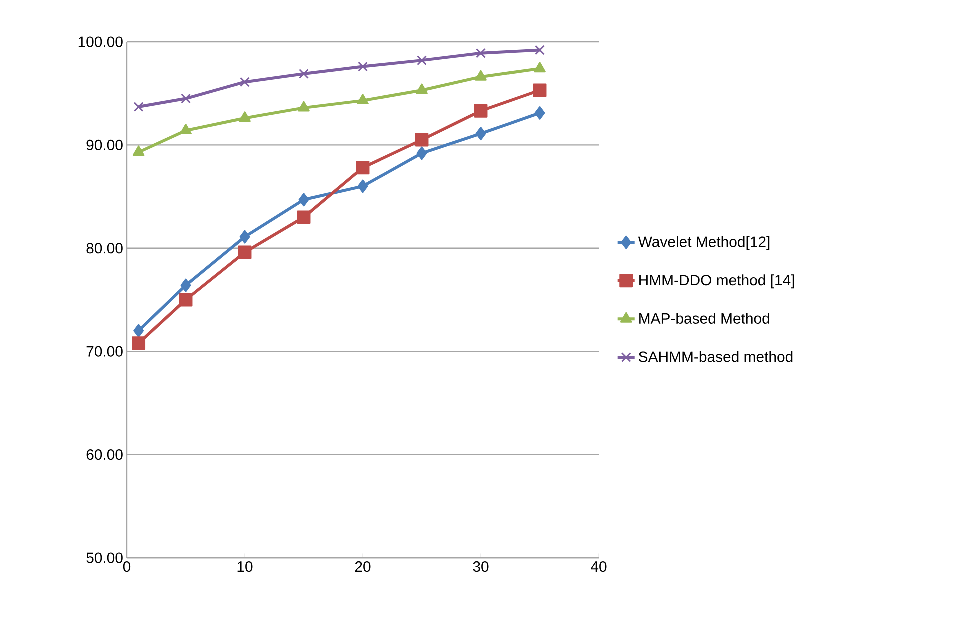 The height and width of the screenshot is (619, 958). What do you see at coordinates (104, 145) in the screenshot?
I see `y-tick-label: 90.00` at bounding box center [104, 145].